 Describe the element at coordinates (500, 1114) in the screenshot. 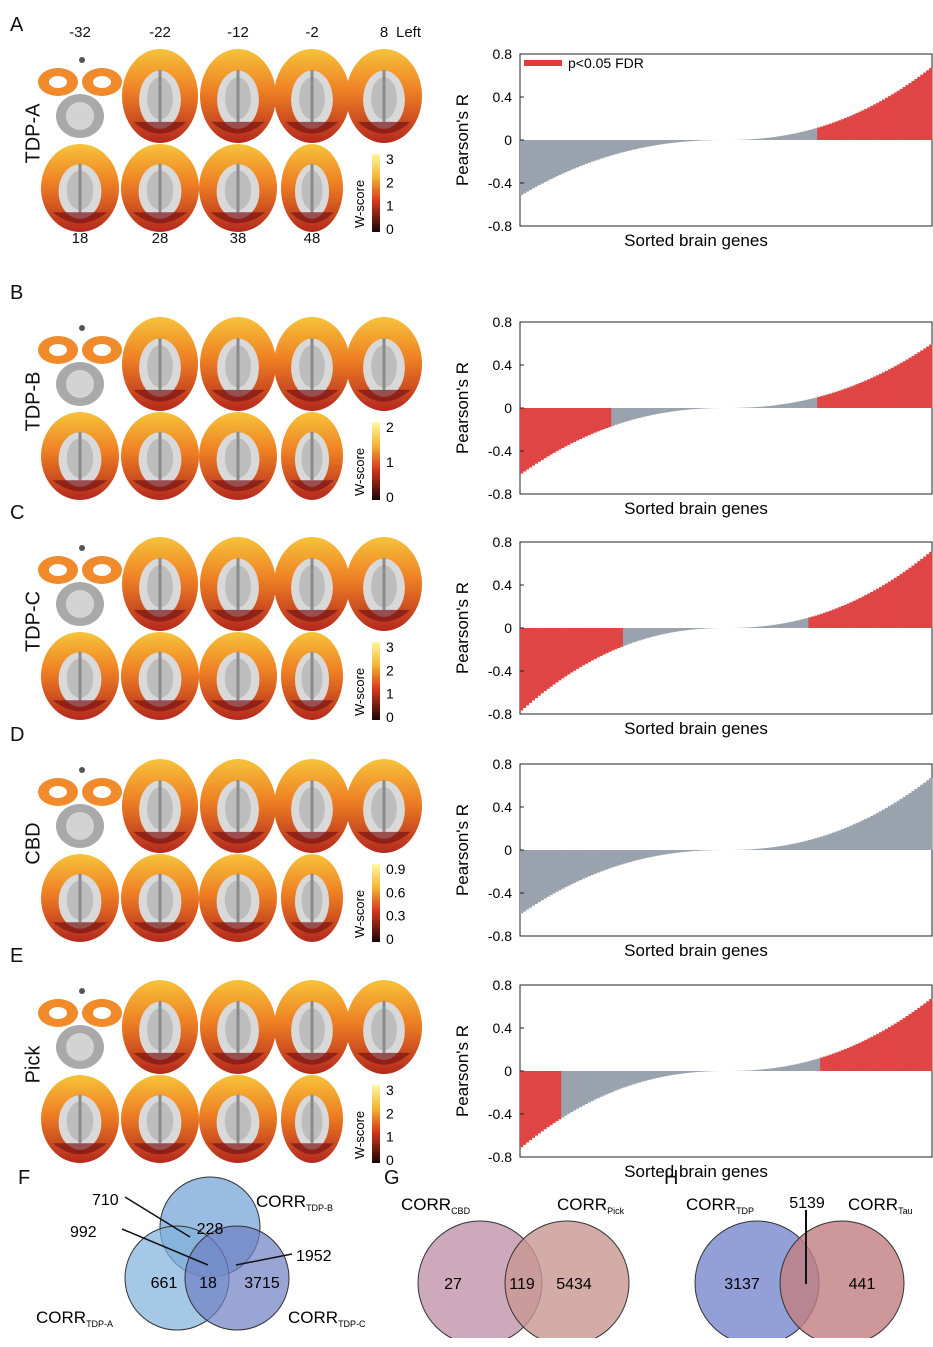

I see `y-tick-label: -0.4` at that location.